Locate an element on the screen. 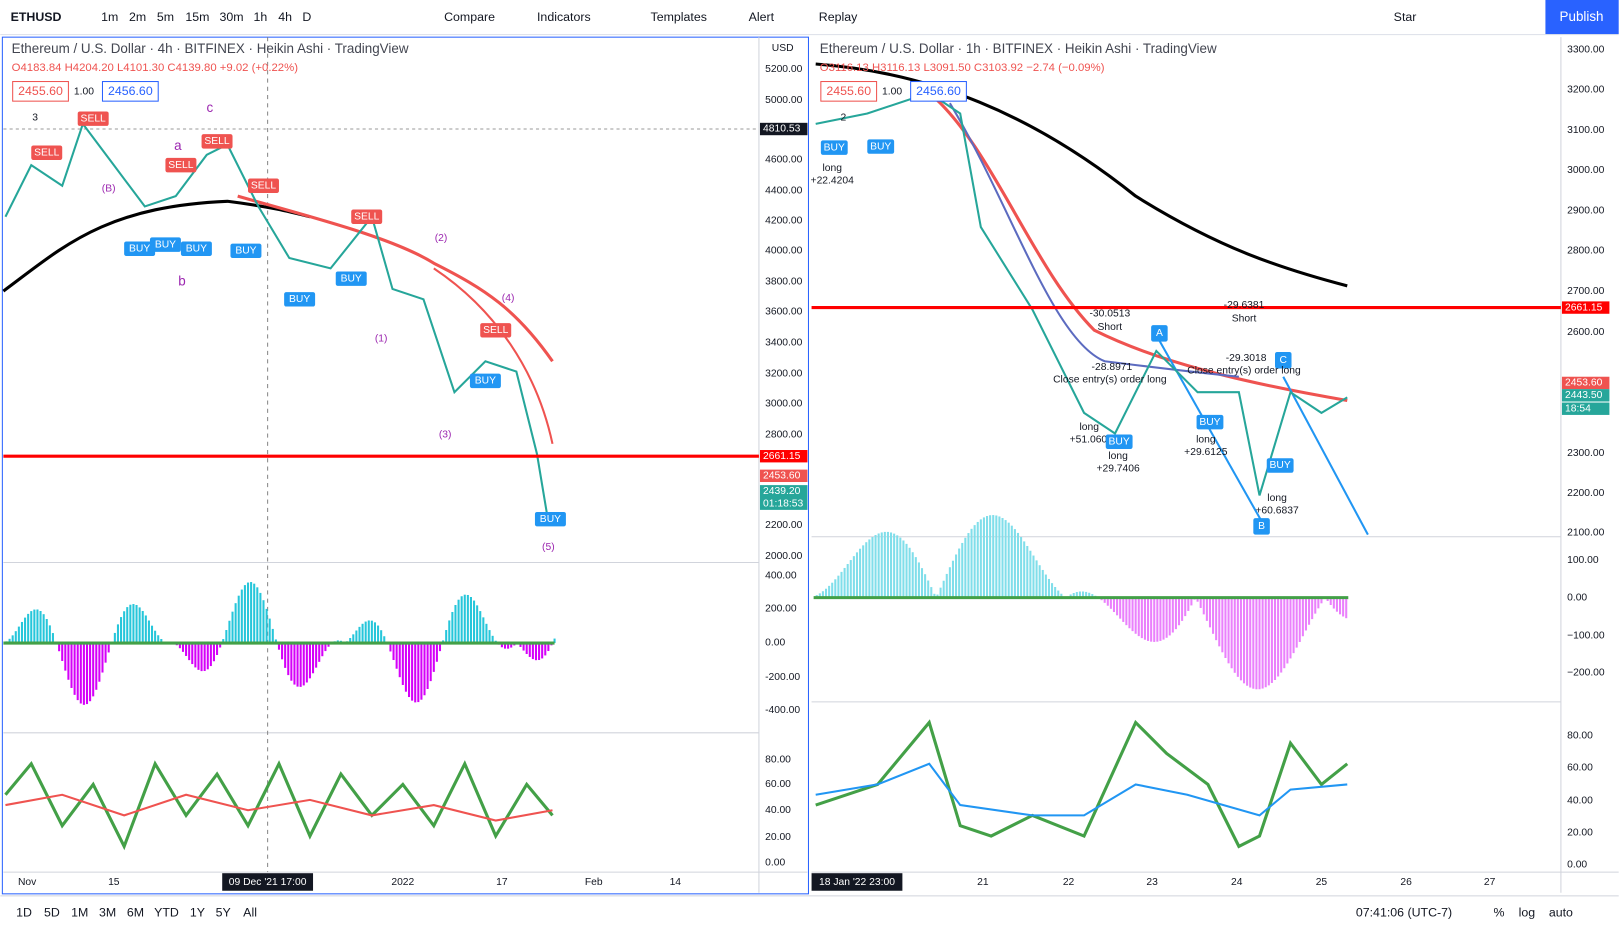  range-button: 1M is located at coordinates (79, 913).